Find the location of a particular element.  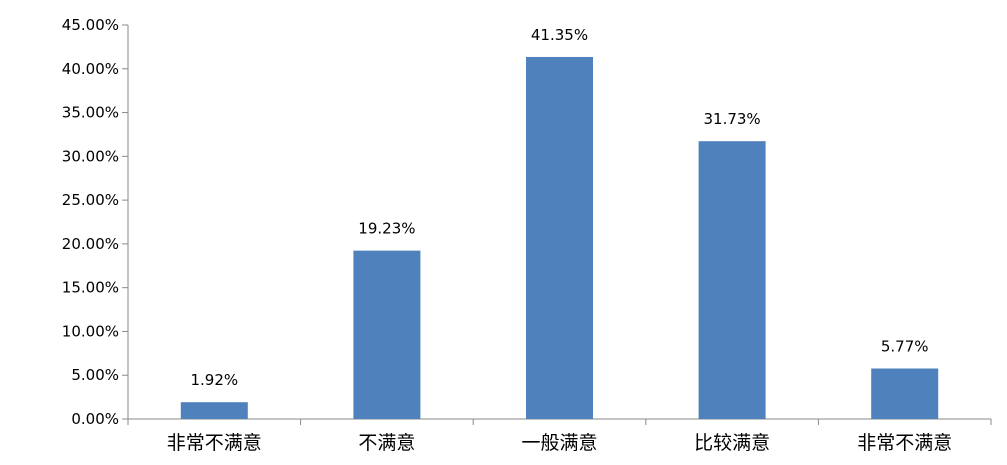

x-category-label: 比较满意 is located at coordinates (732, 443).